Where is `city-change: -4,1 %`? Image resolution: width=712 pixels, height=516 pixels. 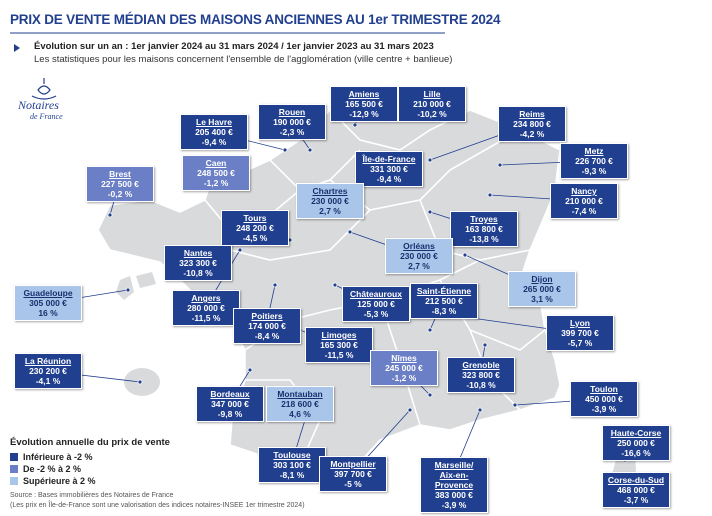 city-change: -4,1 % is located at coordinates (48, 381).